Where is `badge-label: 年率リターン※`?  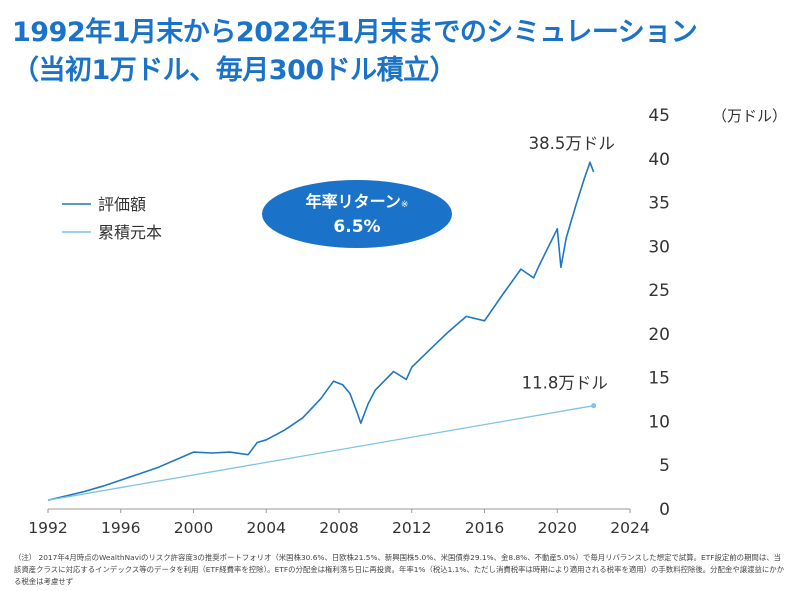
badge-label: 年率リターン※ is located at coordinates (357, 201).